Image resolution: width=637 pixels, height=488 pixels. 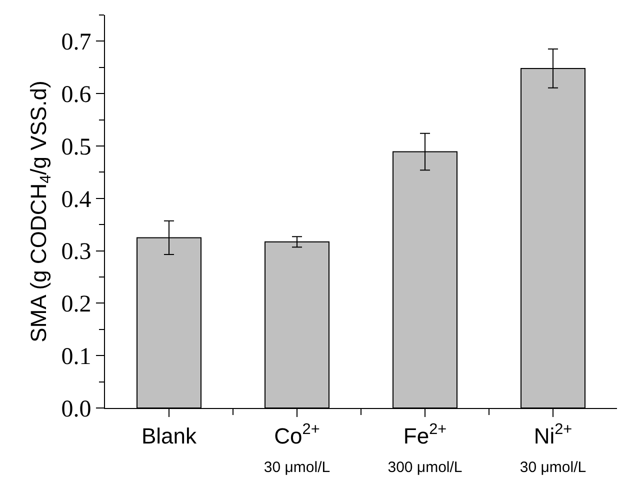 I want to click on y-tick-label: 0.4, so click(x=76, y=199).